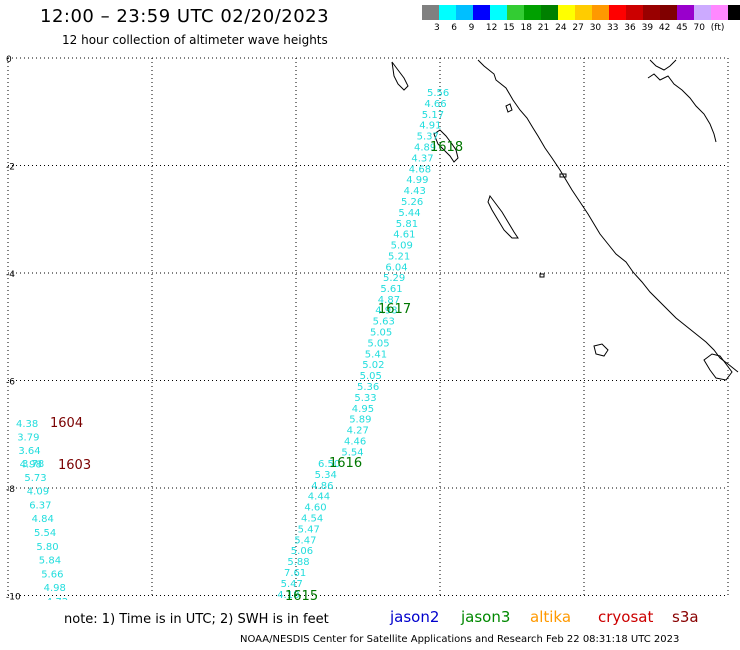 This screenshot has height=650, width=740. I want to click on satellite-name: altika, so click(551, 617).